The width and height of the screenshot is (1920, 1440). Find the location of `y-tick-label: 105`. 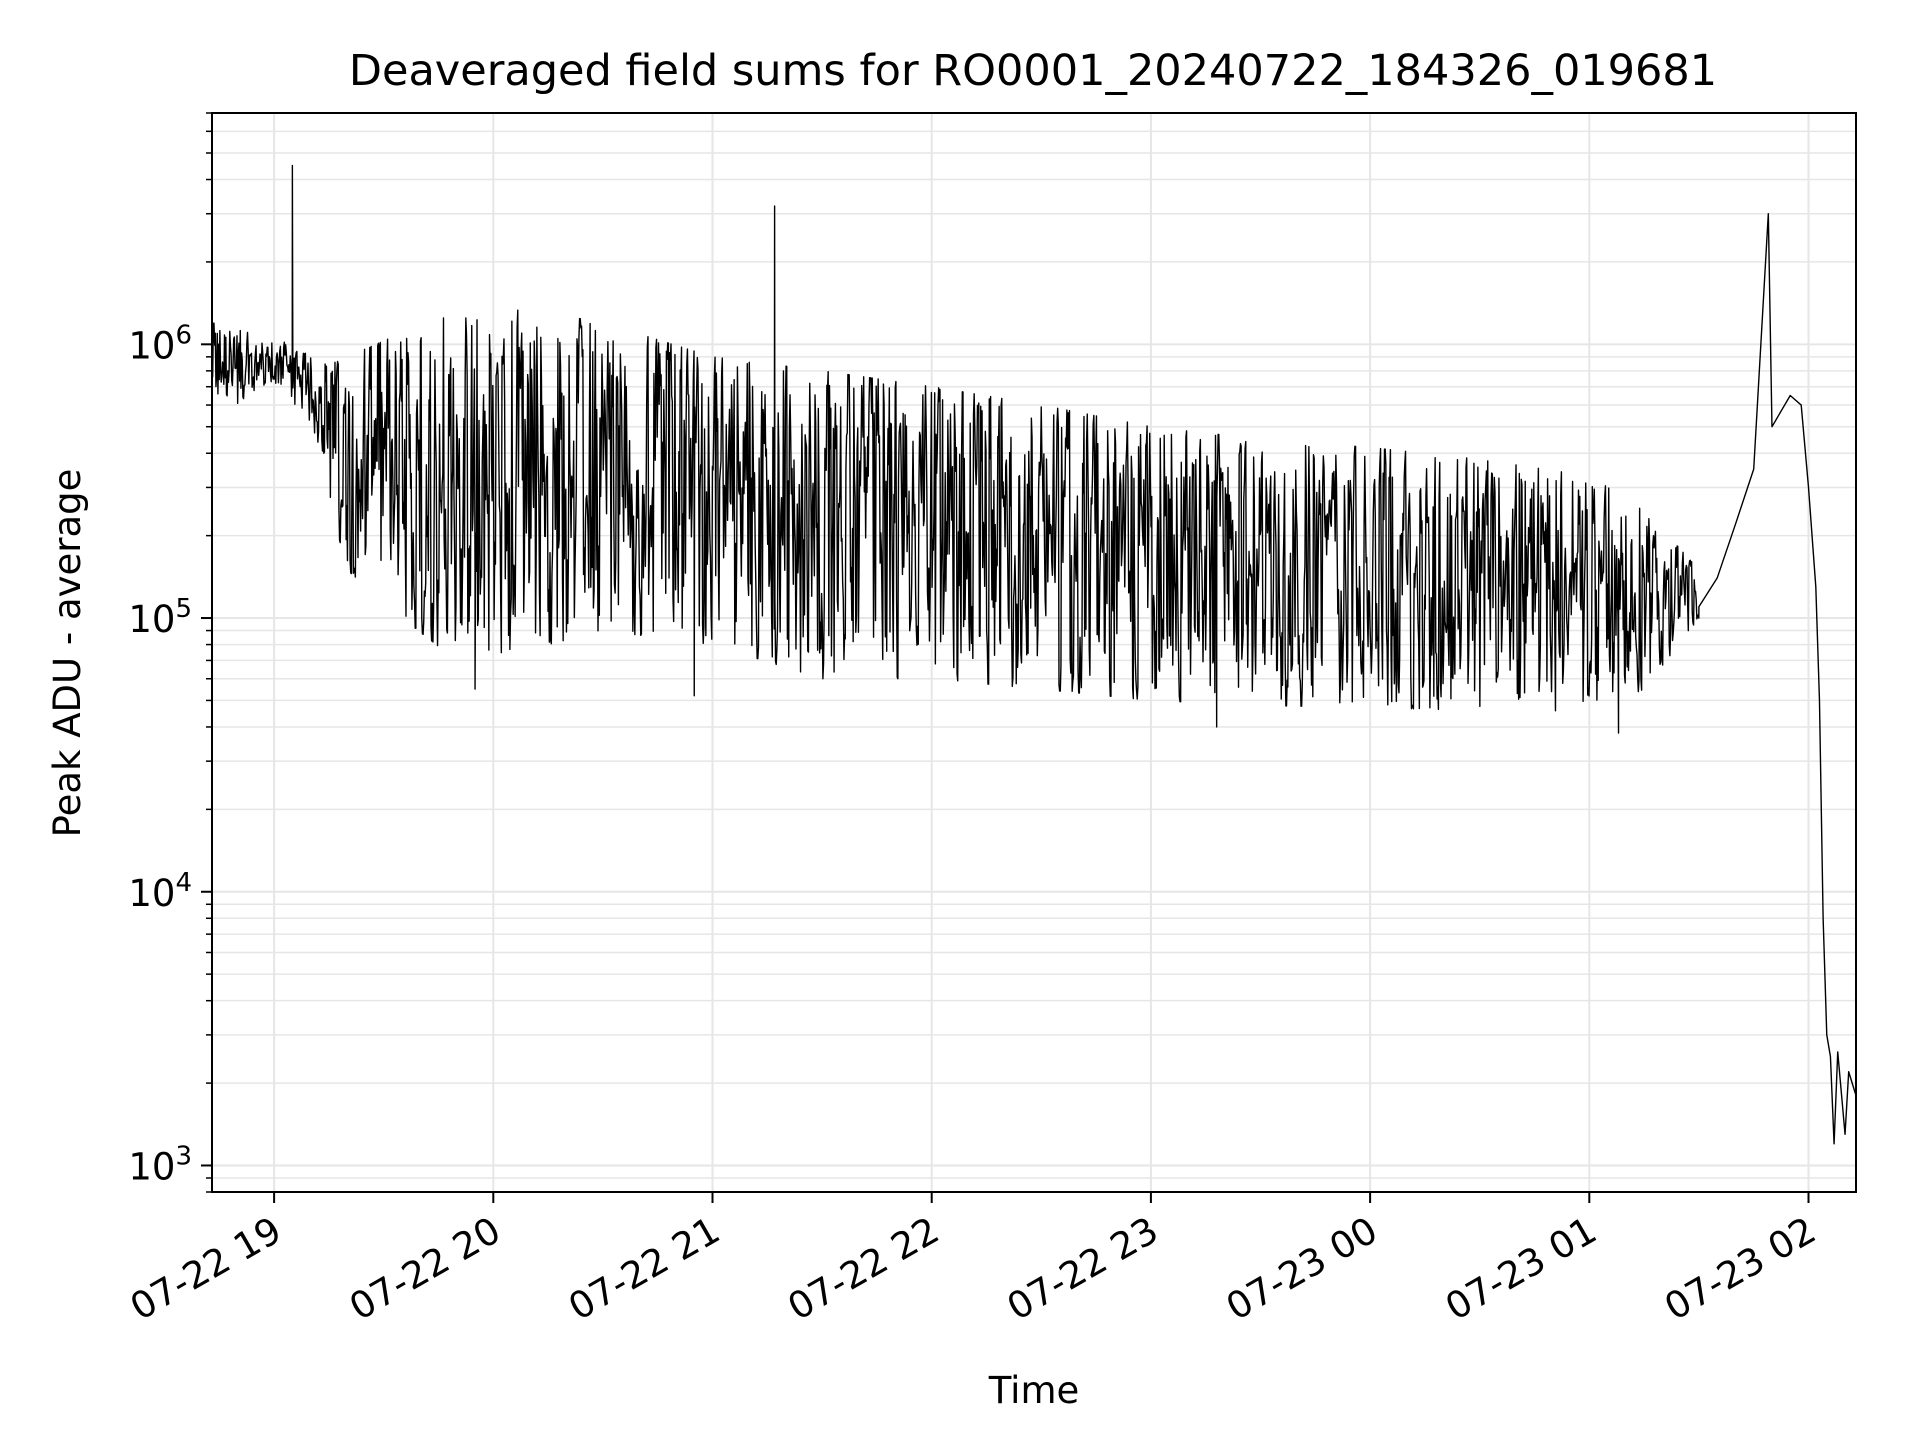

y-tick-label: 105 is located at coordinates (160, 617).